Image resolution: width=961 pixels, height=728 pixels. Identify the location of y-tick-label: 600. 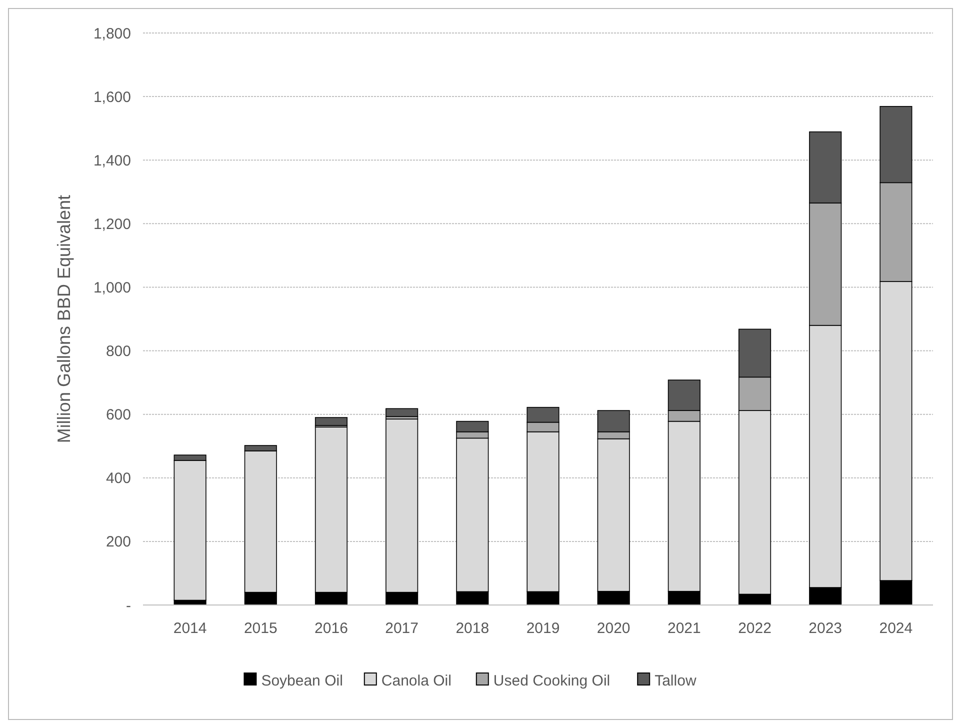
(118, 415).